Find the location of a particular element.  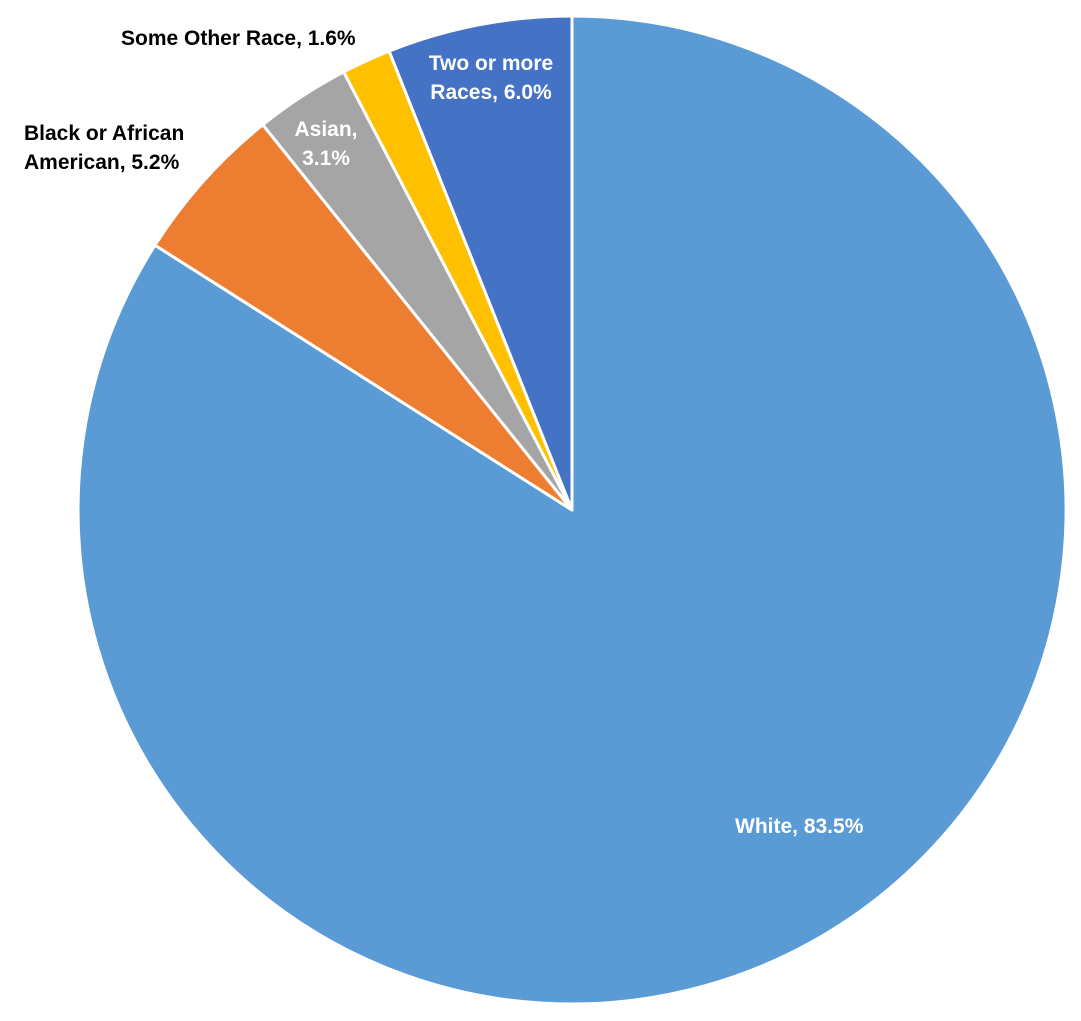

data-label: Black or African American, 5.2% is located at coordinates (104, 148).